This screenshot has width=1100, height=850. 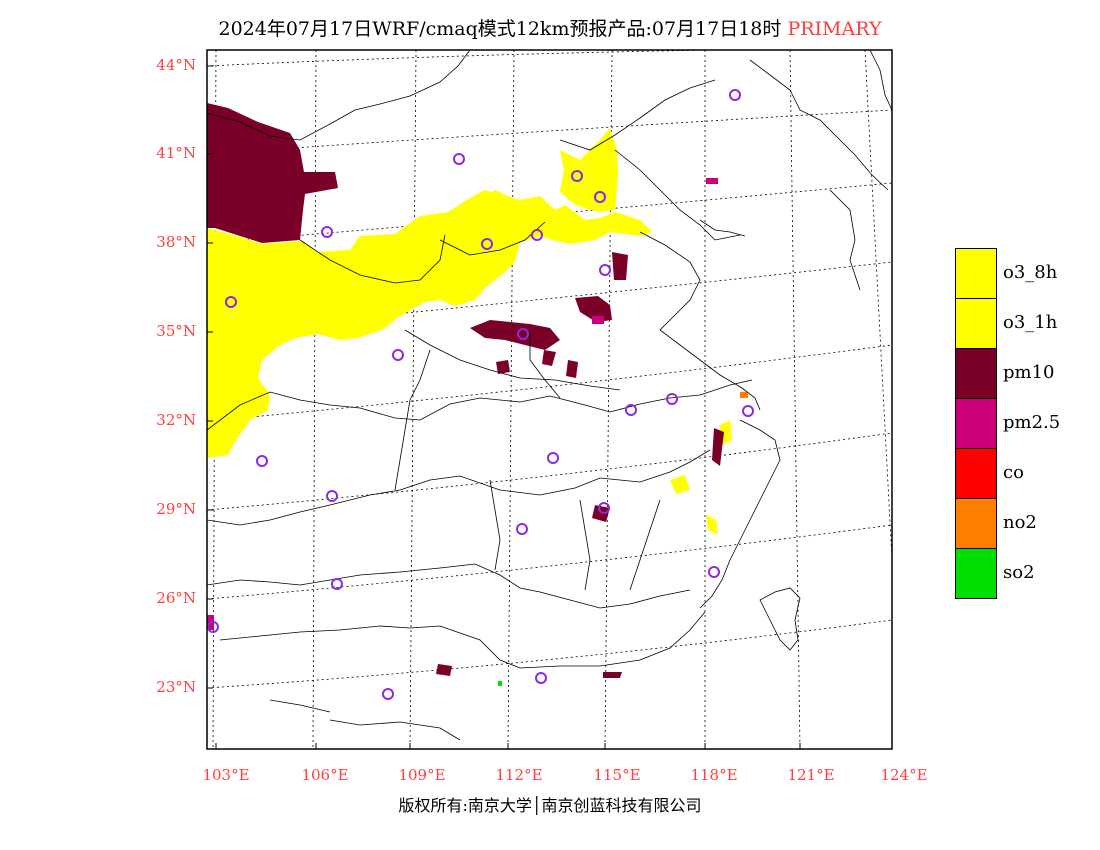 What do you see at coordinates (1020, 522) in the screenshot?
I see `legend-label: no2` at bounding box center [1020, 522].